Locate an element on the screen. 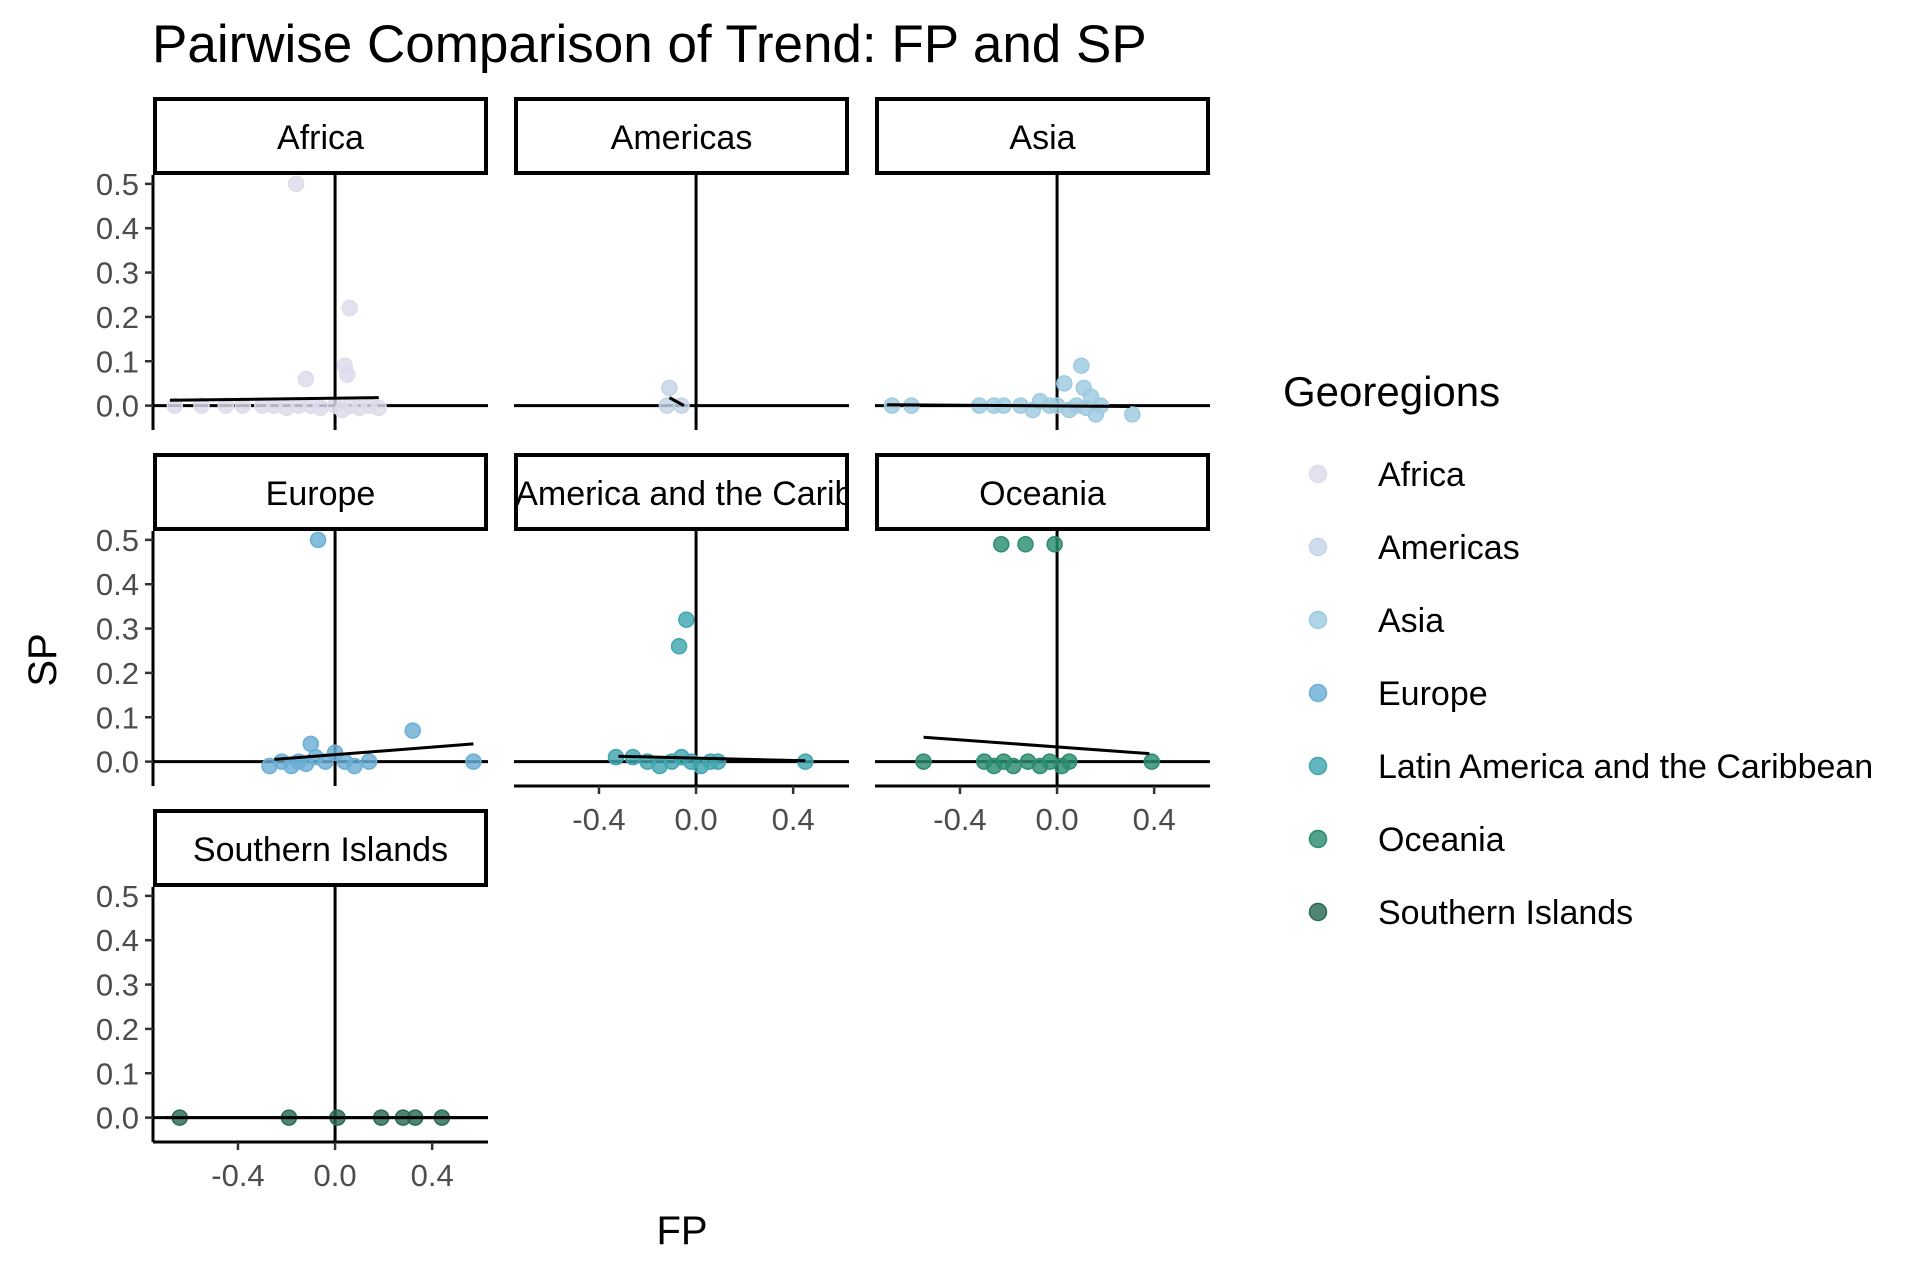  facet-plot-area-asia is located at coordinates (1042, 302).